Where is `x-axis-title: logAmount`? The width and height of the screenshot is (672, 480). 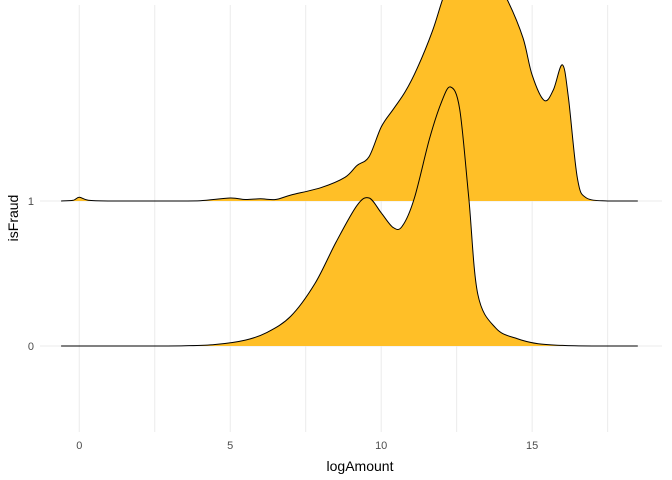 x-axis-title: logAmount is located at coordinates (360, 466).